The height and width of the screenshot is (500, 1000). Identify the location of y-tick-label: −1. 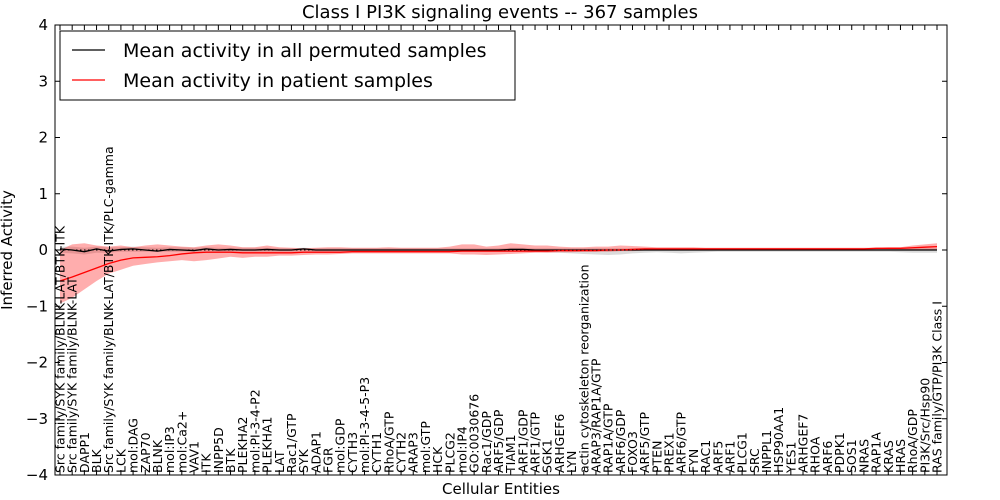
(37, 306).